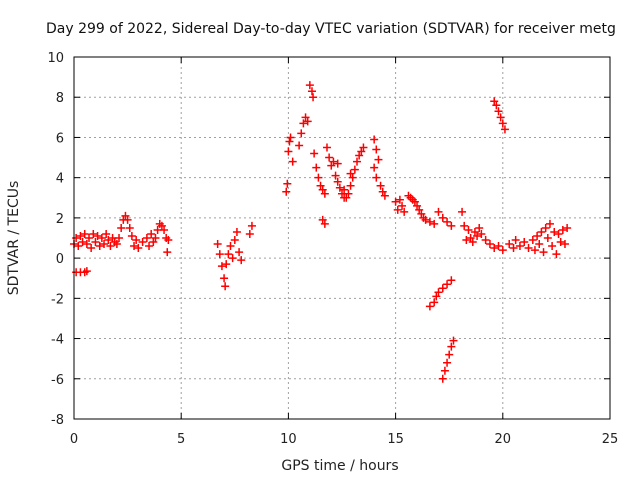  What do you see at coordinates (60, 259) in the screenshot?
I see `y-tick-label: 0` at bounding box center [60, 259].